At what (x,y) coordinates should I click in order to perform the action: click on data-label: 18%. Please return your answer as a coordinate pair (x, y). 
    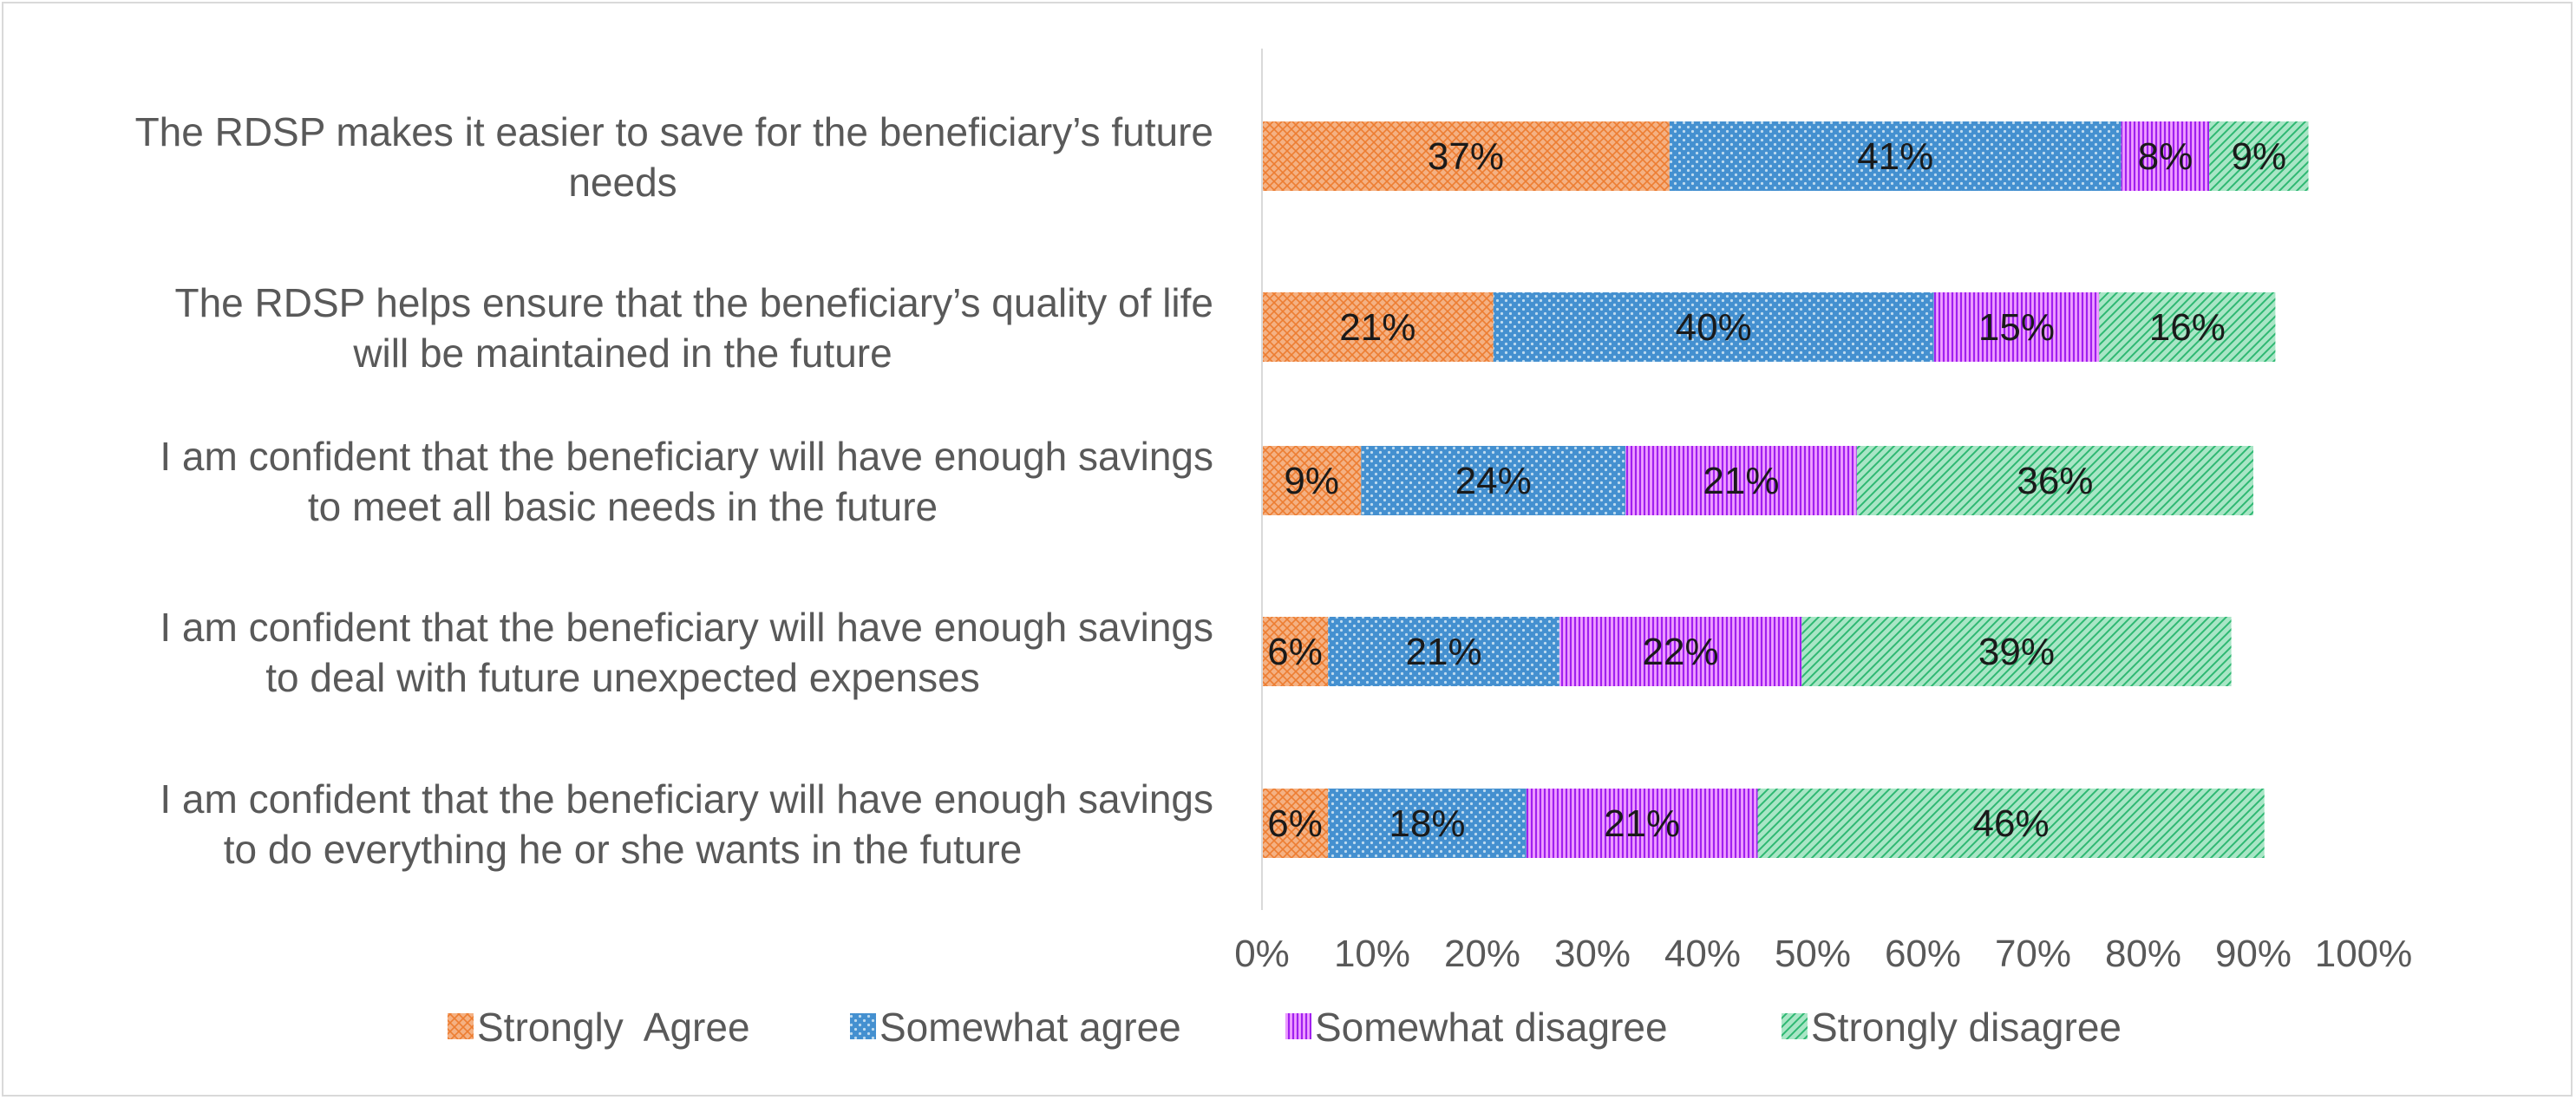
    Looking at the image, I should click on (1427, 824).